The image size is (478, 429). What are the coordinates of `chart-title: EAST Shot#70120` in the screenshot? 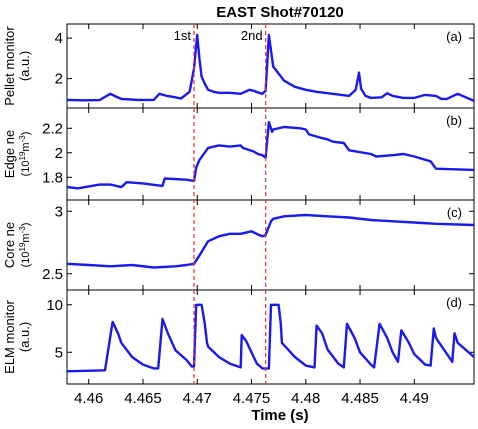 It's located at (280, 12).